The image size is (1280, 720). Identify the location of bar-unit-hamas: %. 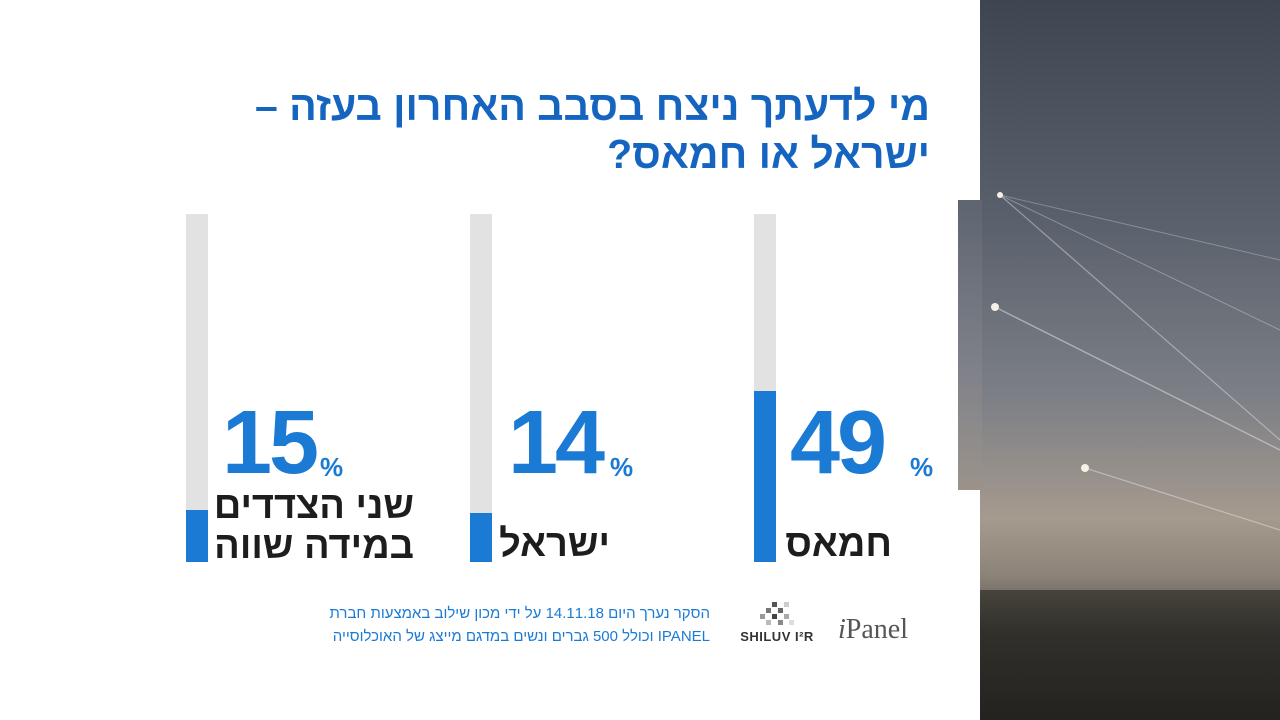
(922, 467).